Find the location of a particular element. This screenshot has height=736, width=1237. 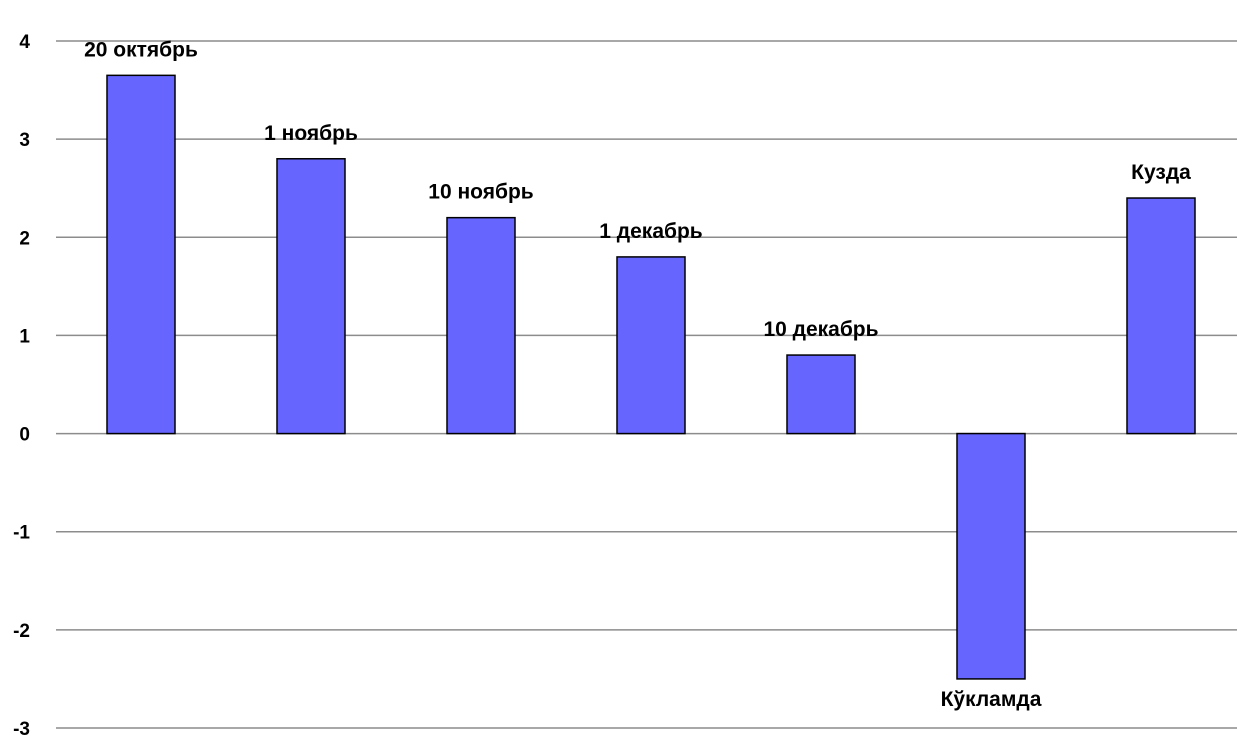

y-tick-label: -2 is located at coordinates (21, 631).